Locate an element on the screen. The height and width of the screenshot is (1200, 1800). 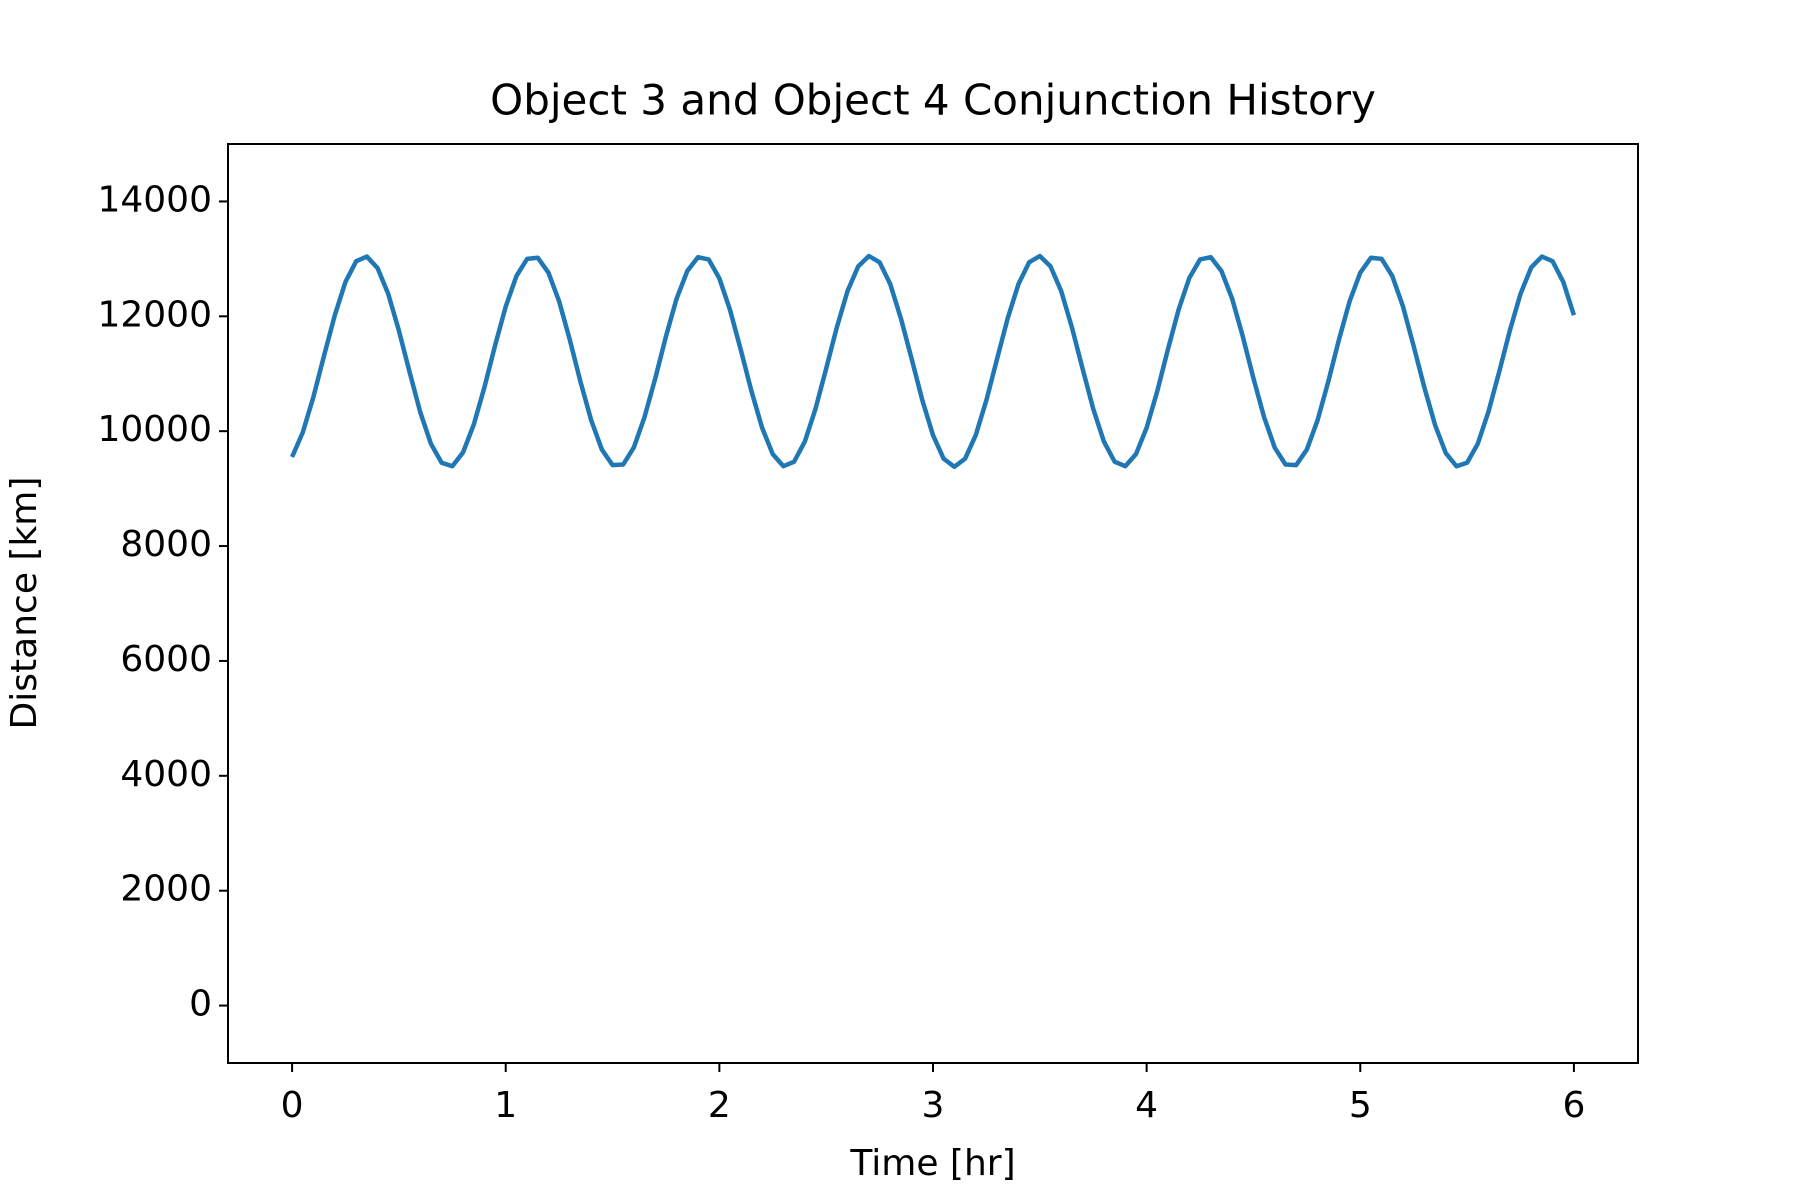
x-tick-label: 3 is located at coordinates (933, 1105).